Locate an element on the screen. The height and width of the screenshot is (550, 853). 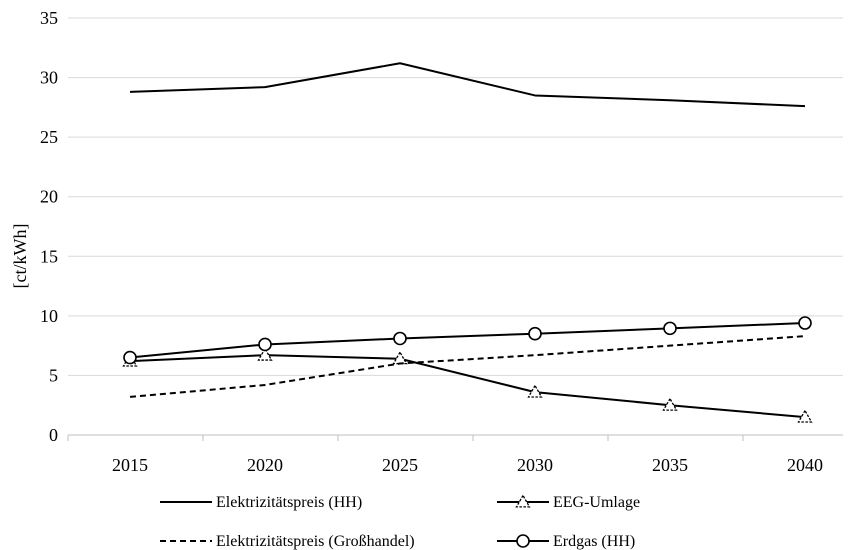
x-tick-label: 2015 is located at coordinates (130, 465).